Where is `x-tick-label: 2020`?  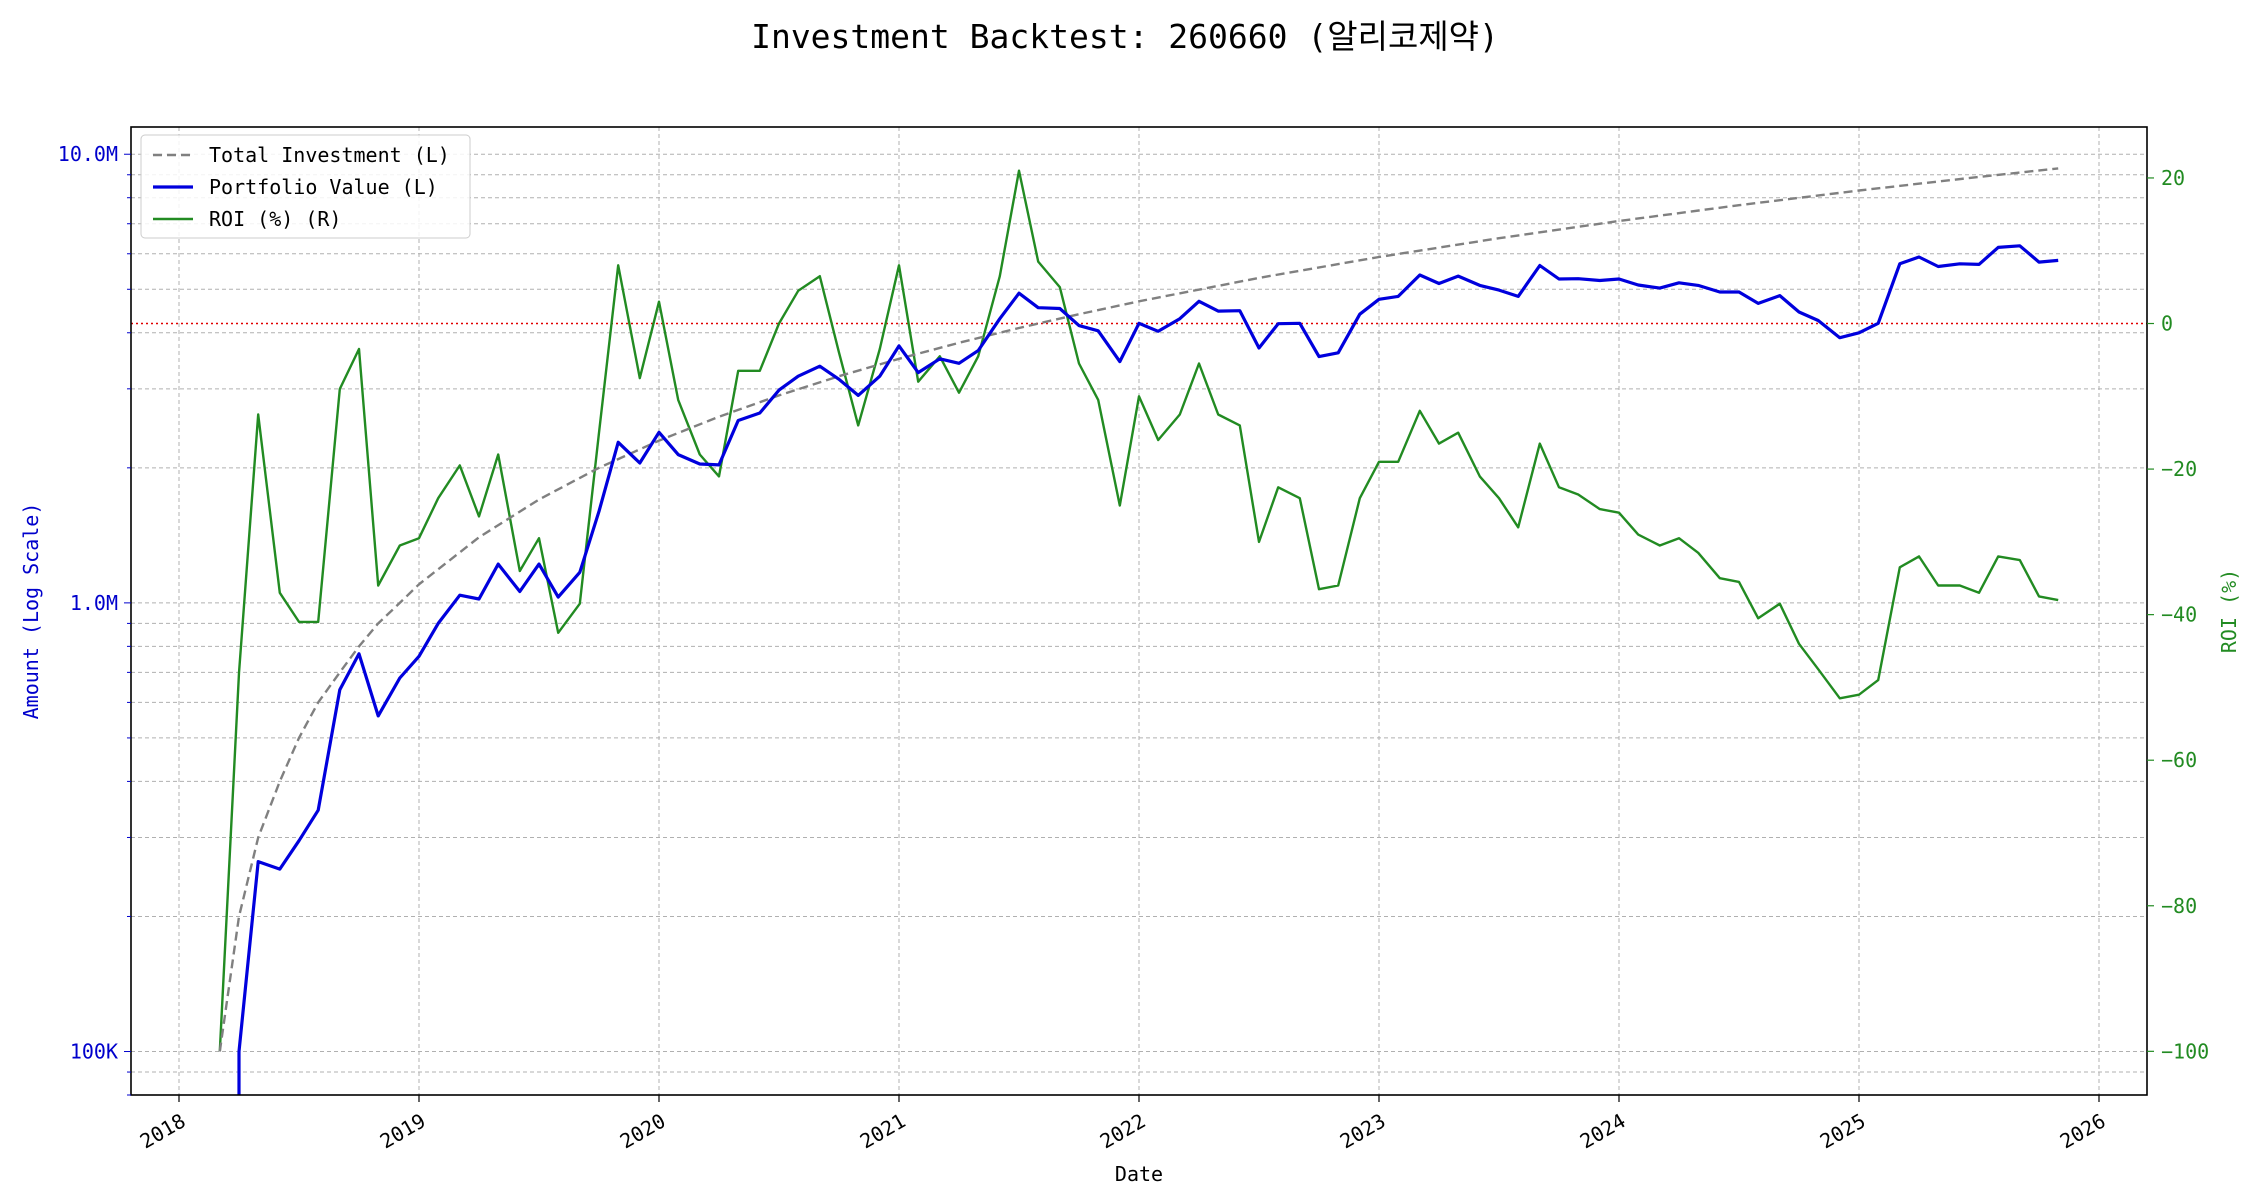 x-tick-label: 2020 is located at coordinates (643, 1131).